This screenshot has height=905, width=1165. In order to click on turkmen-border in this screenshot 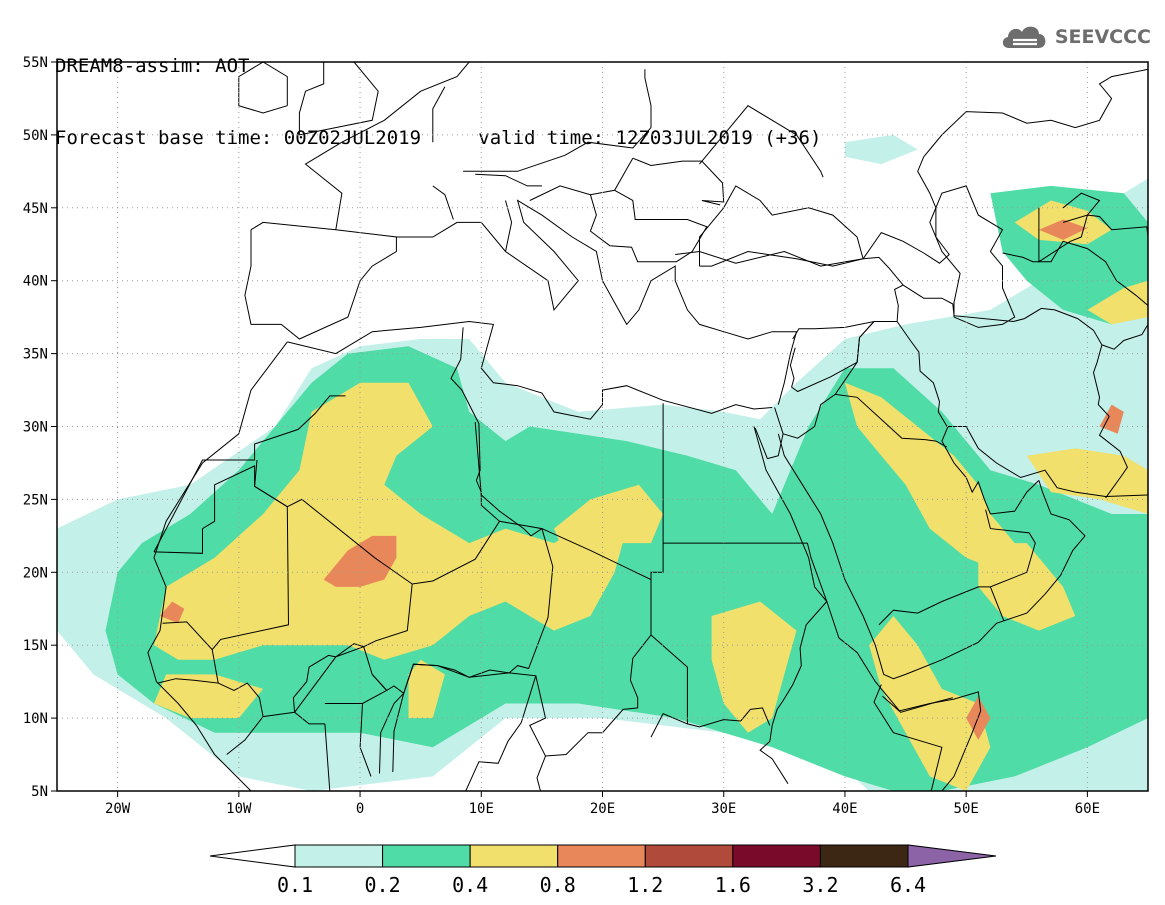, I will do `click(1075, 273)`.